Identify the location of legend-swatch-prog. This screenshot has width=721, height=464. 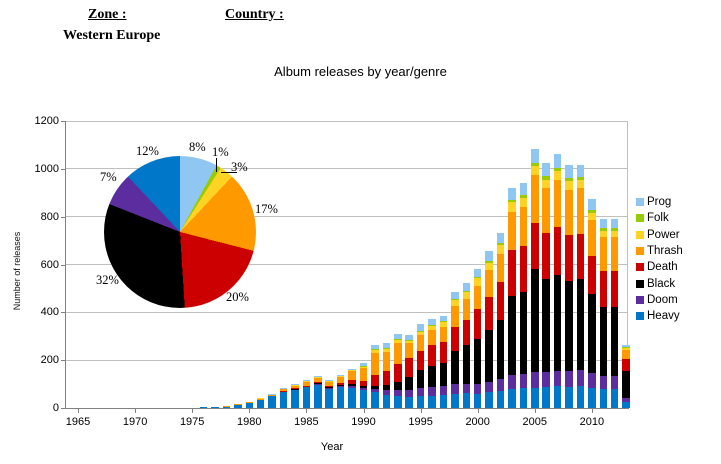
(640, 202).